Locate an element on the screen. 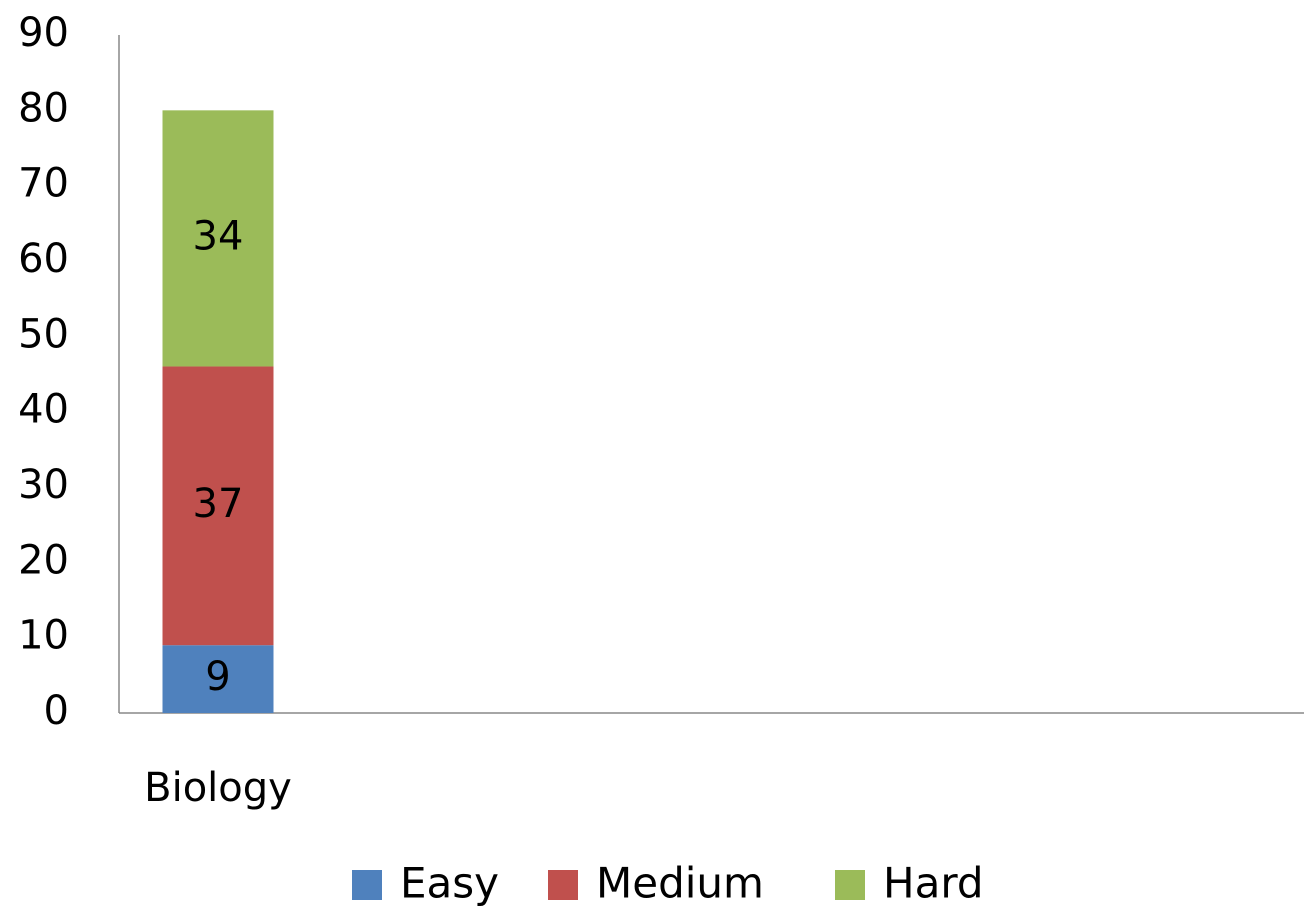 This screenshot has width=1306, height=913. y-tick-label: 90 is located at coordinates (43, 33).